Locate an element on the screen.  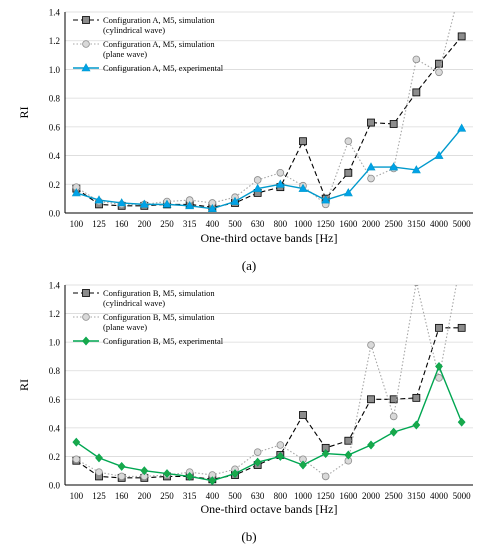
y-tick-label: 0.2 is located at coordinates (54, 457).